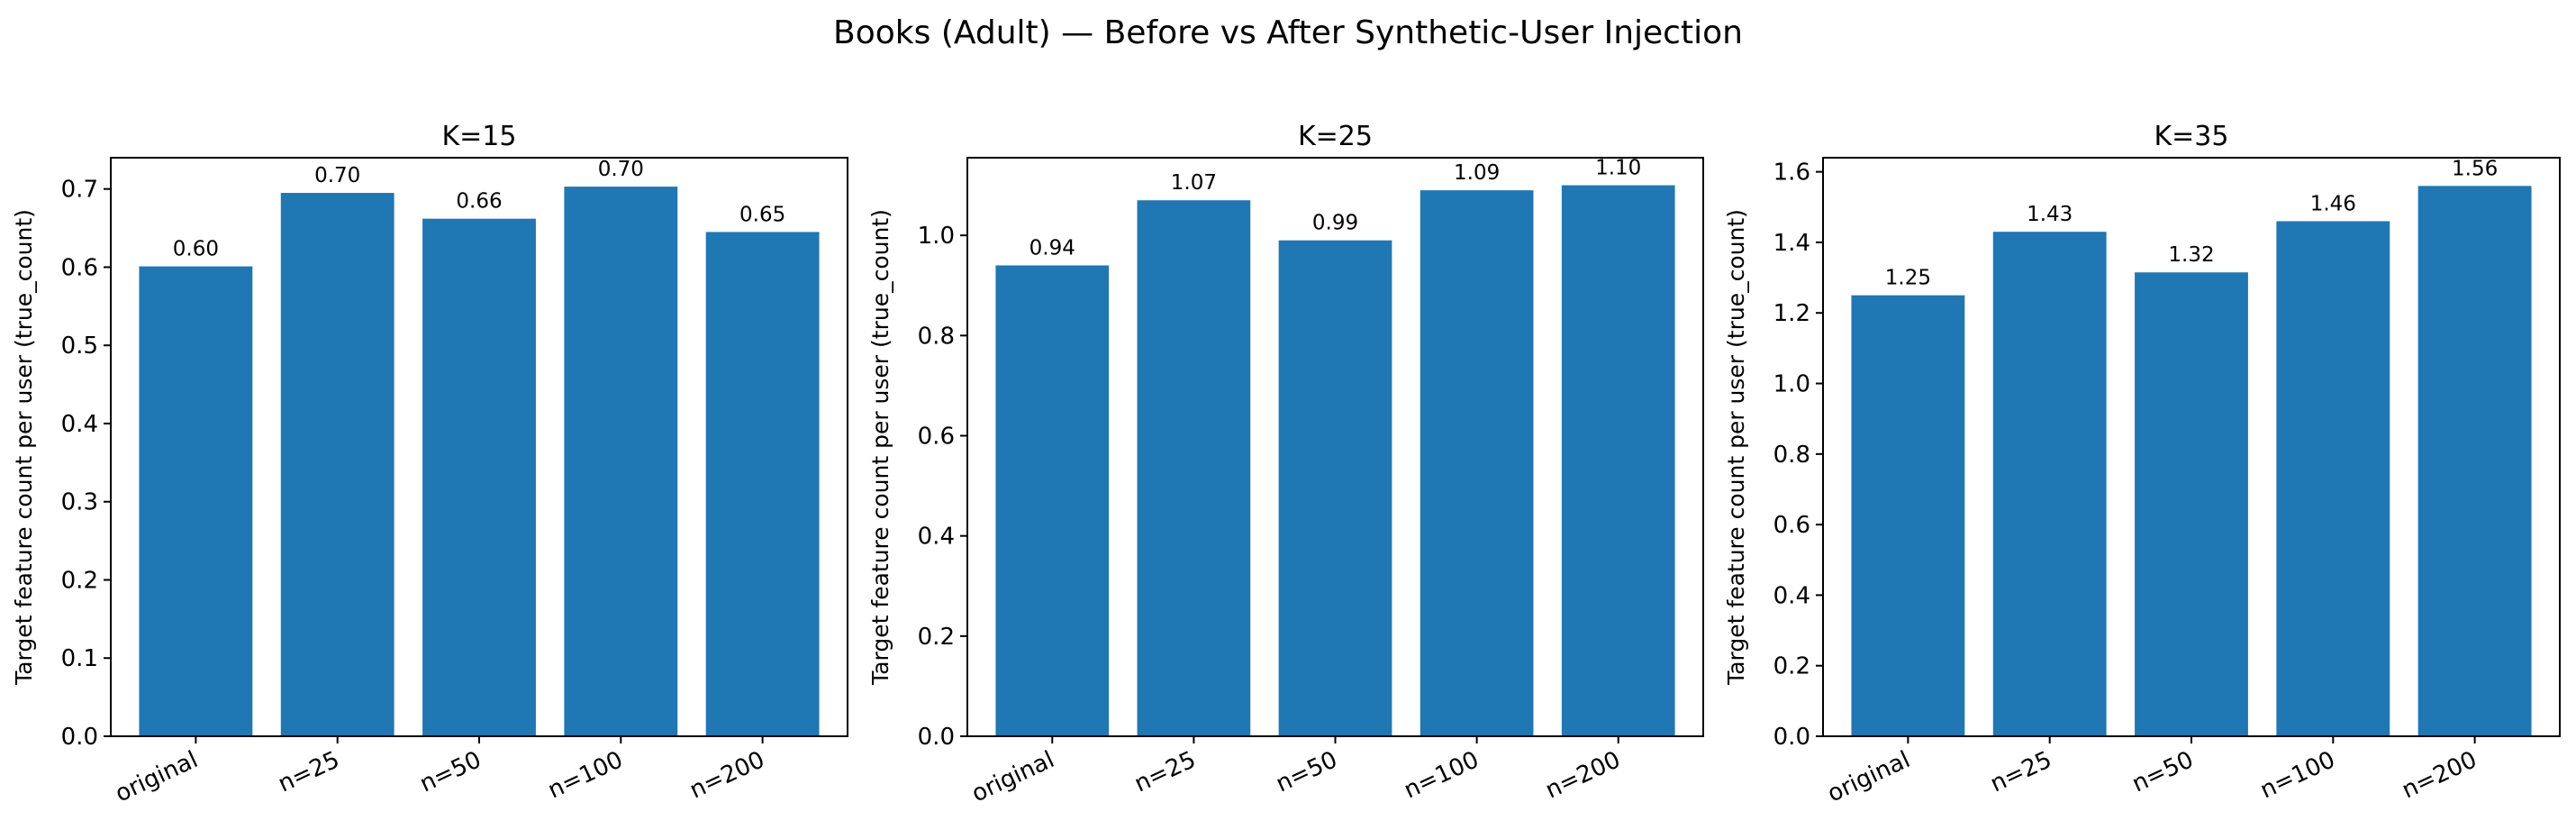 Image resolution: width=2576 pixels, height=839 pixels. What do you see at coordinates (1165, 772) in the screenshot?
I see `chart-2-xtick-label-2: n=25` at bounding box center [1165, 772].